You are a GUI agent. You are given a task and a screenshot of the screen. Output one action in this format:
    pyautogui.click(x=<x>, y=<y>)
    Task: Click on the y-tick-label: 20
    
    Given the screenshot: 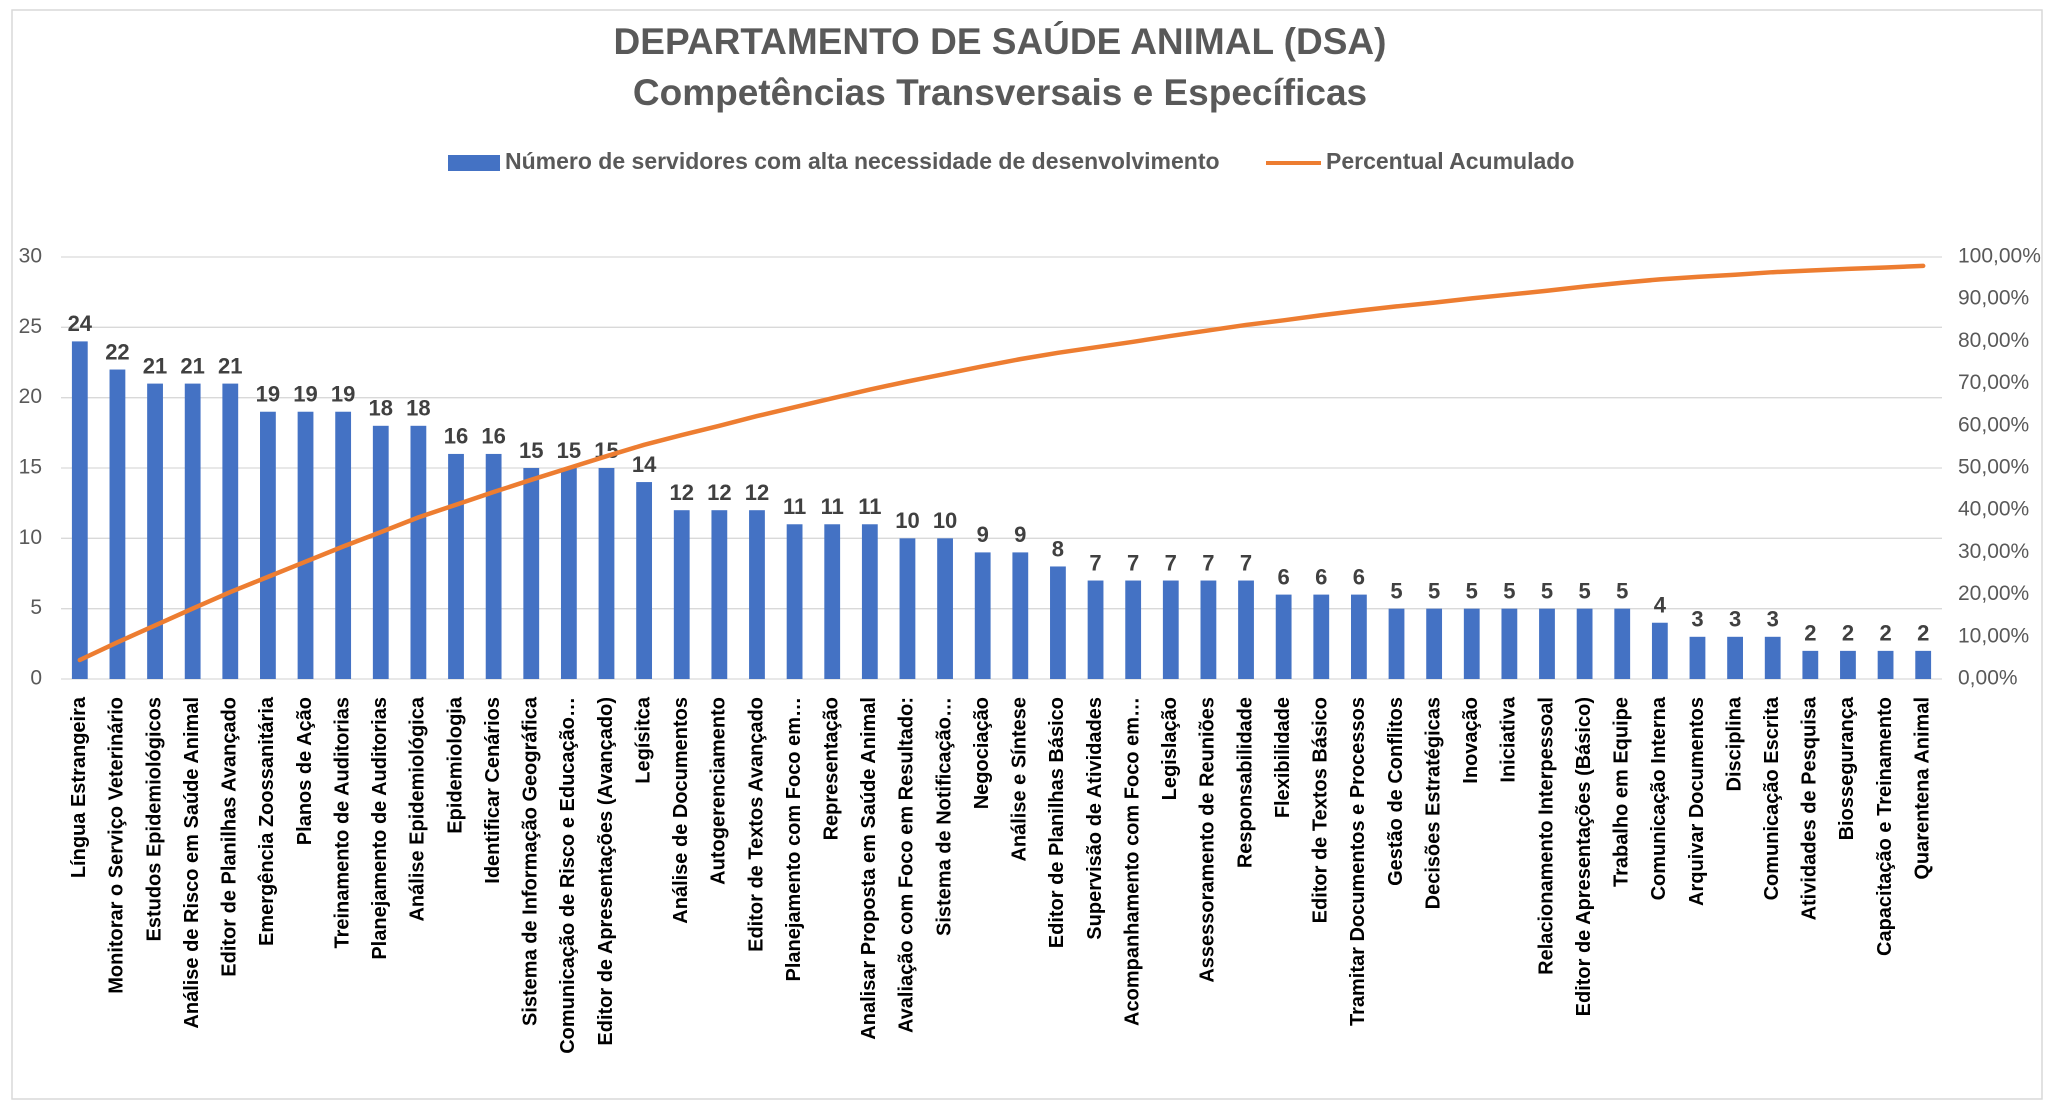 What is the action you would take?
    pyautogui.click(x=30, y=396)
    